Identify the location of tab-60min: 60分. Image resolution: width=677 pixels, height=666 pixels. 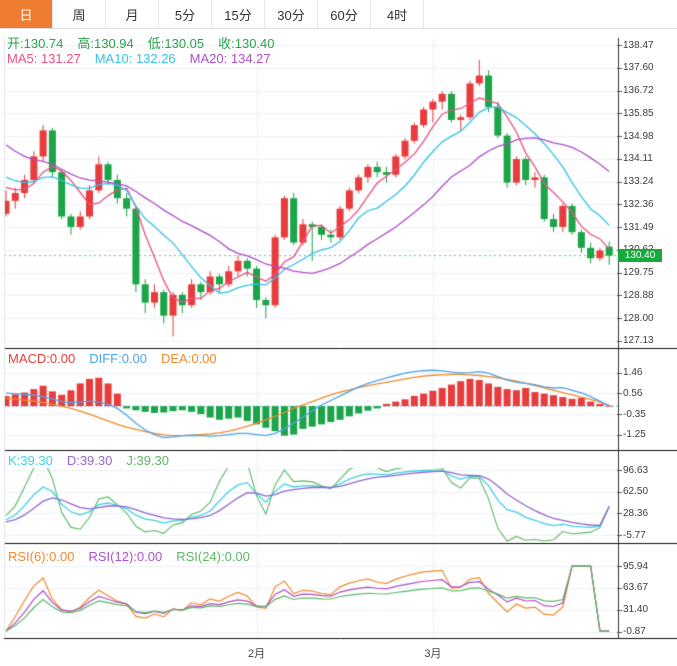
(344, 14).